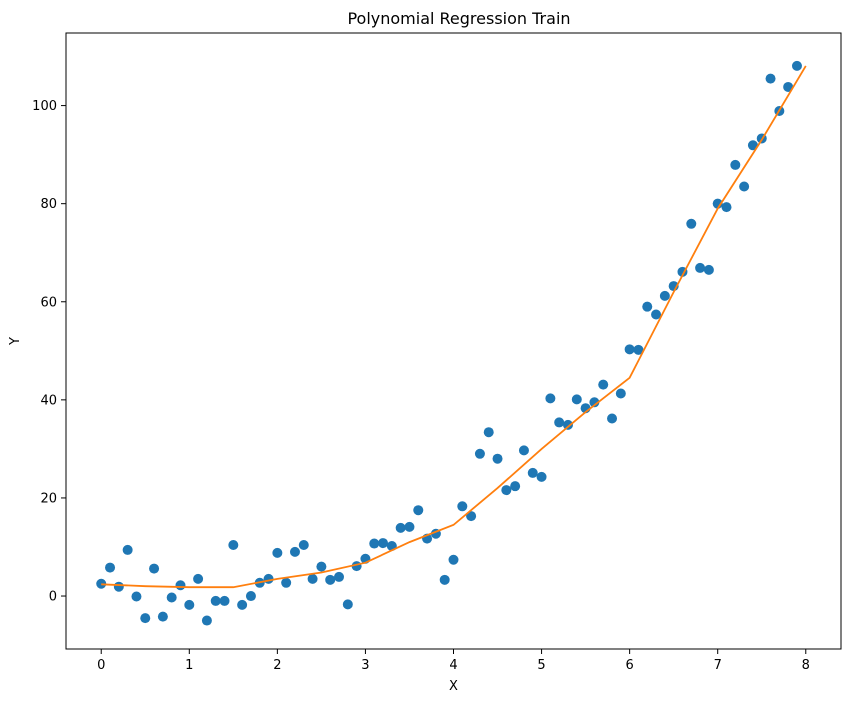 The width and height of the screenshot is (850, 701). I want to click on x-tick-label: 0, so click(101, 665).